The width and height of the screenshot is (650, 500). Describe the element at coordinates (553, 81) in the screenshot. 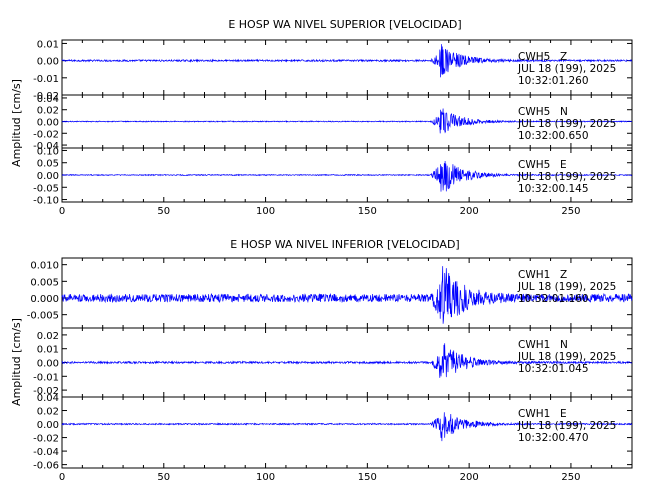

I see `time-label: 10:32:01.260` at that location.